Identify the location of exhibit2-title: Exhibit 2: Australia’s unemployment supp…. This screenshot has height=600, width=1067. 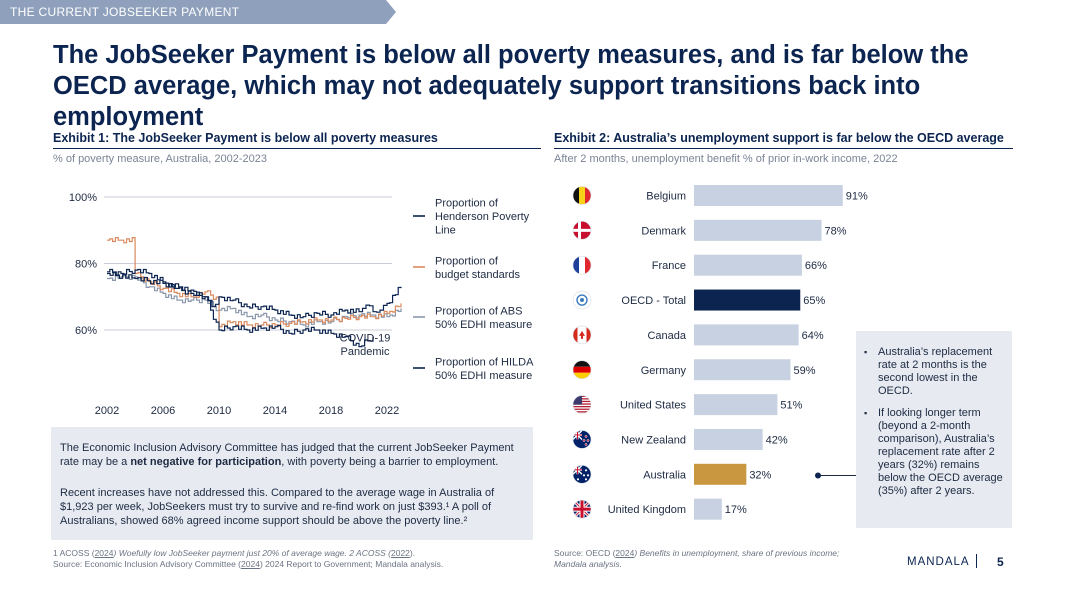
(779, 138).